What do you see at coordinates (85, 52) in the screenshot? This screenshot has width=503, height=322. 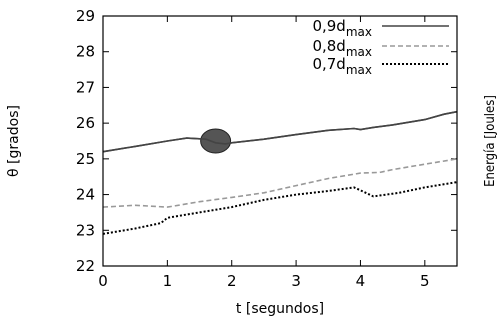 I see `y-tick-label: 28` at bounding box center [85, 52].